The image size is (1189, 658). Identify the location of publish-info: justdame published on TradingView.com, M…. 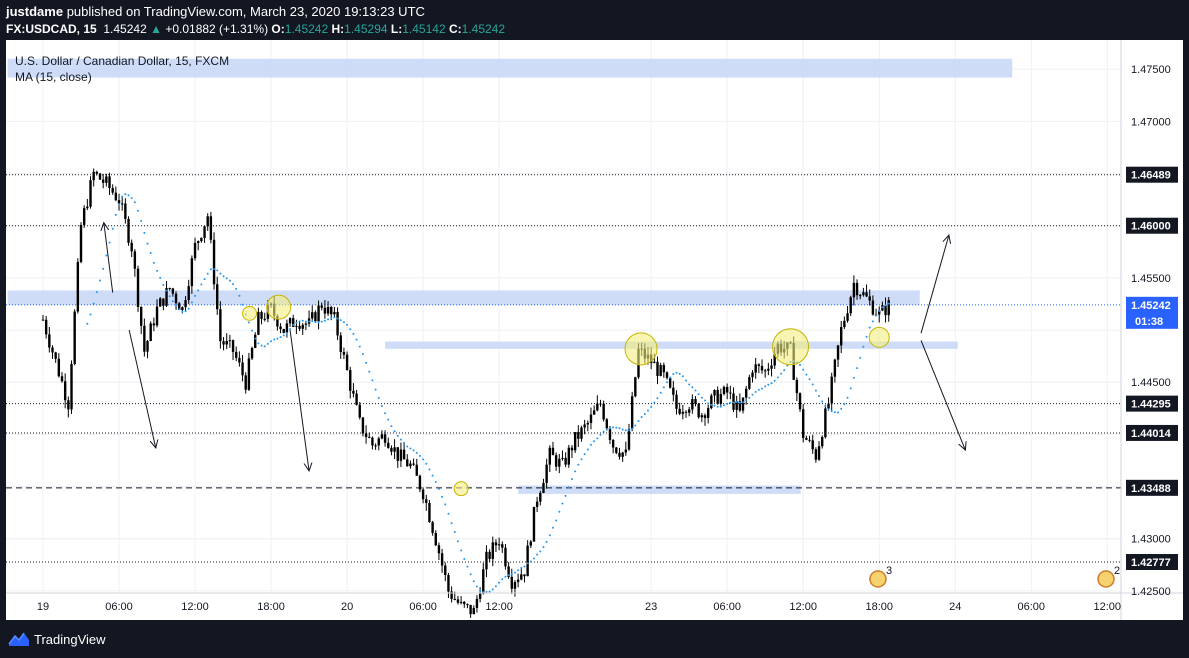
(215, 11).